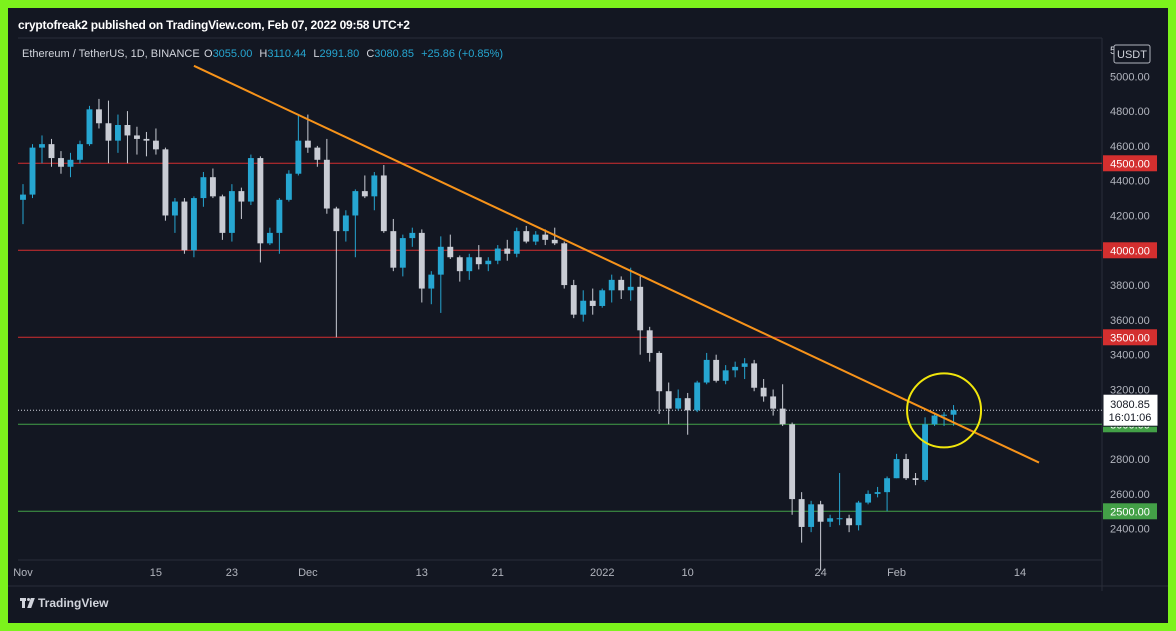 This screenshot has width=1176, height=631. What do you see at coordinates (944, 410) in the screenshot?
I see `highlight-circle` at bounding box center [944, 410].